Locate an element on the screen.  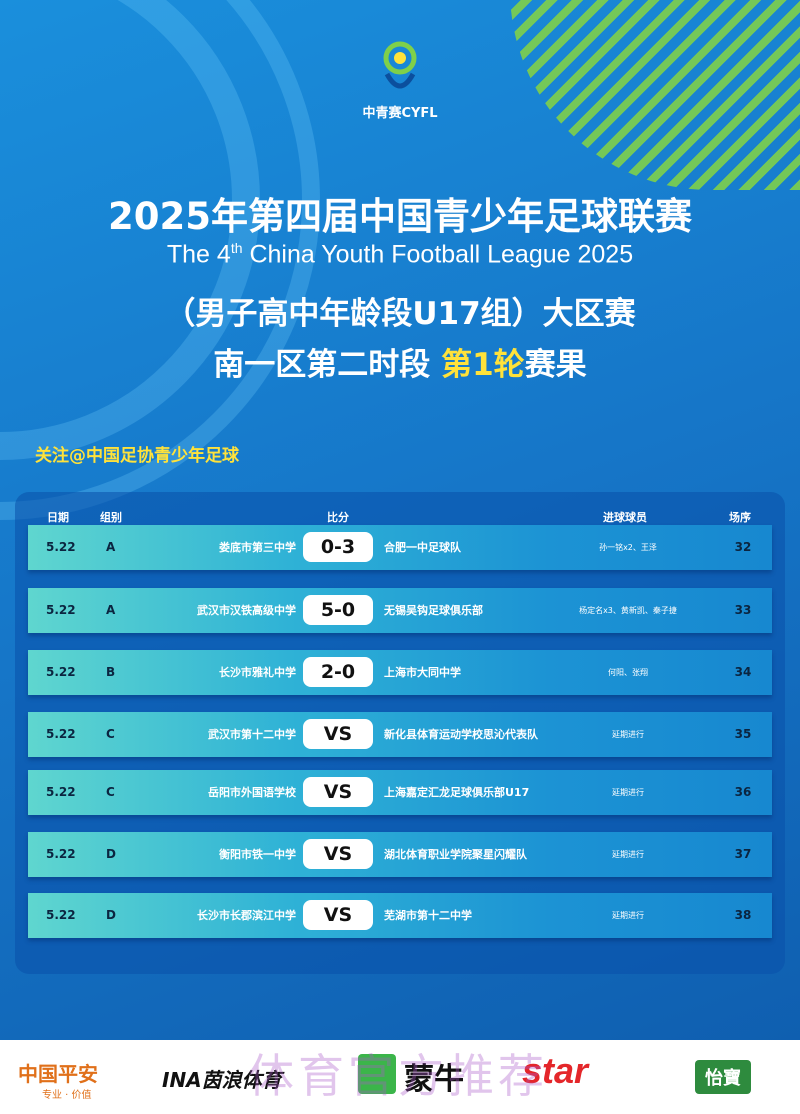
home-team: 长沙市长郡滨江中学 is located at coordinates (246, 915).